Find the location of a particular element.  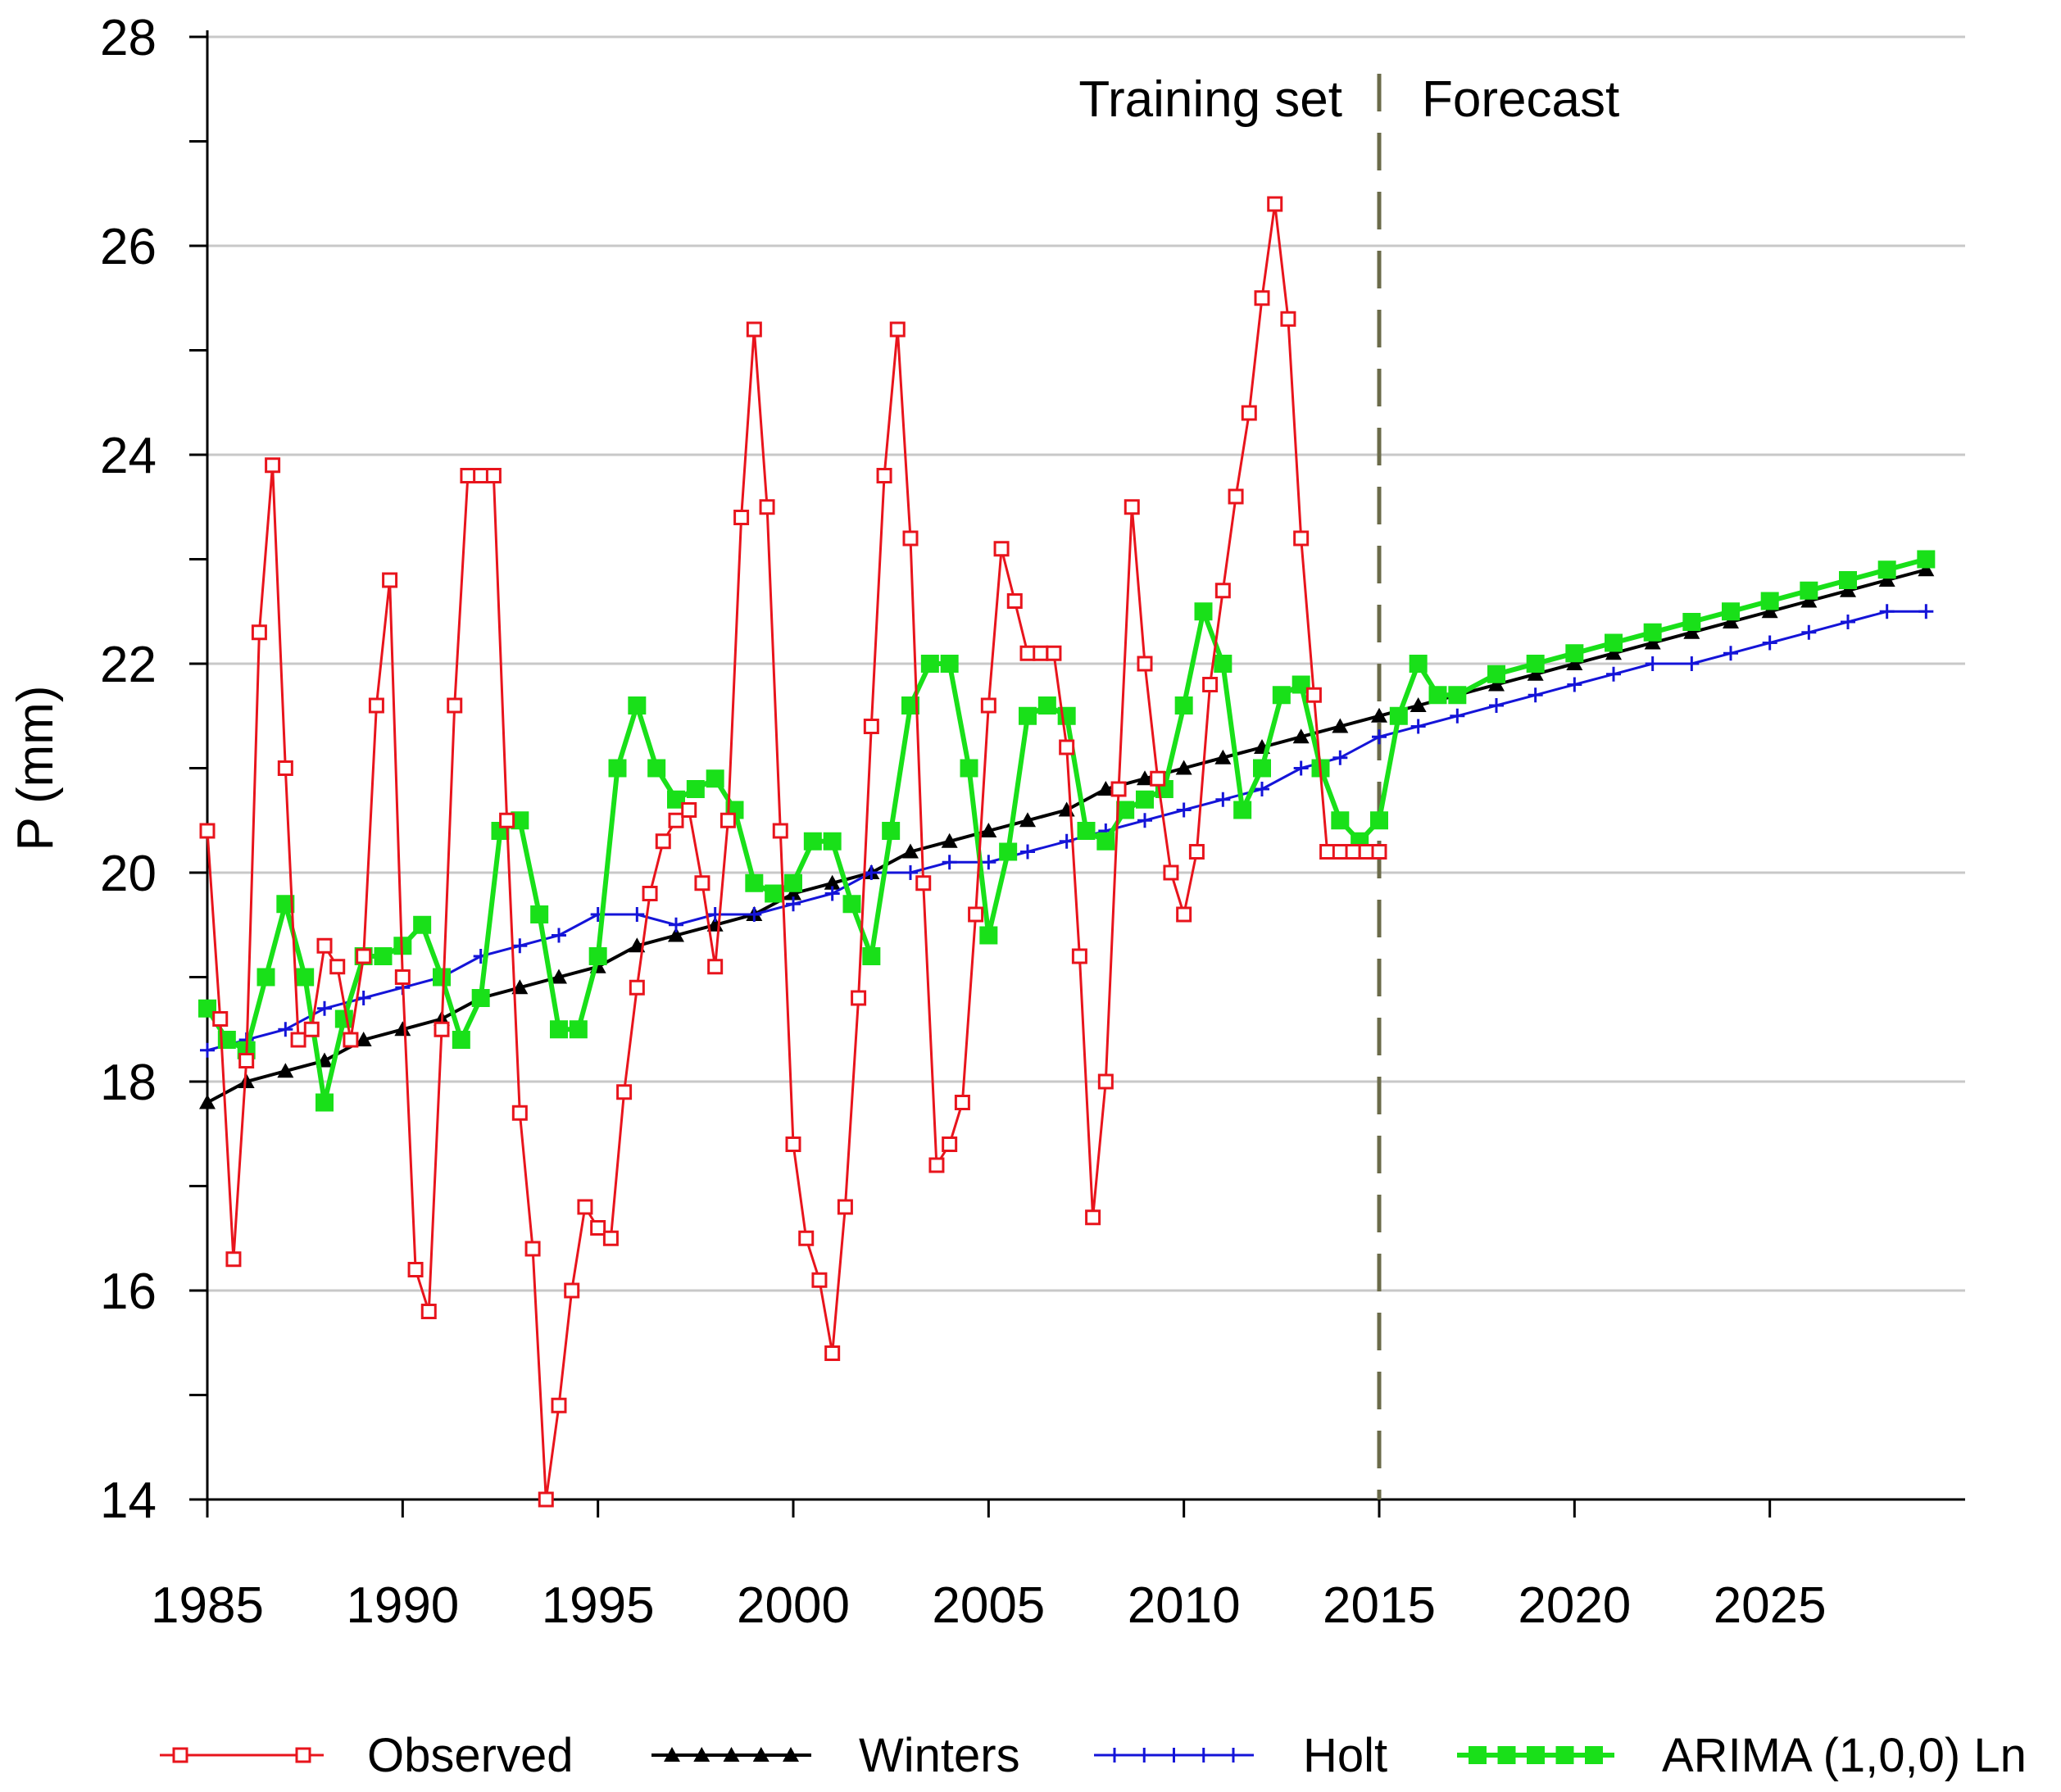

x-tick-label-1995: 1995 is located at coordinates (598, 1605).